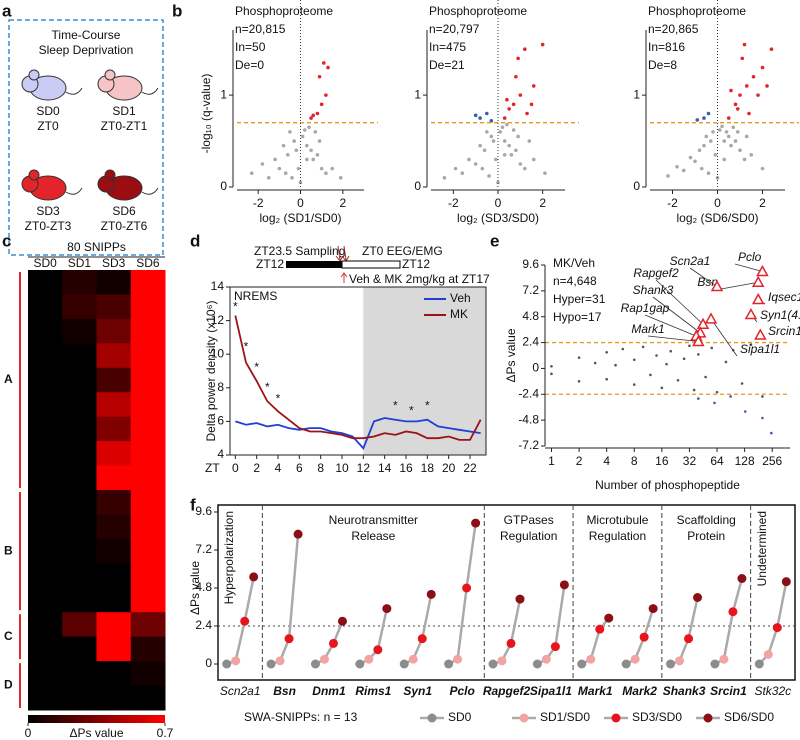 The image size is (800, 740). I want to click on annotation: *, so click(256, 367).